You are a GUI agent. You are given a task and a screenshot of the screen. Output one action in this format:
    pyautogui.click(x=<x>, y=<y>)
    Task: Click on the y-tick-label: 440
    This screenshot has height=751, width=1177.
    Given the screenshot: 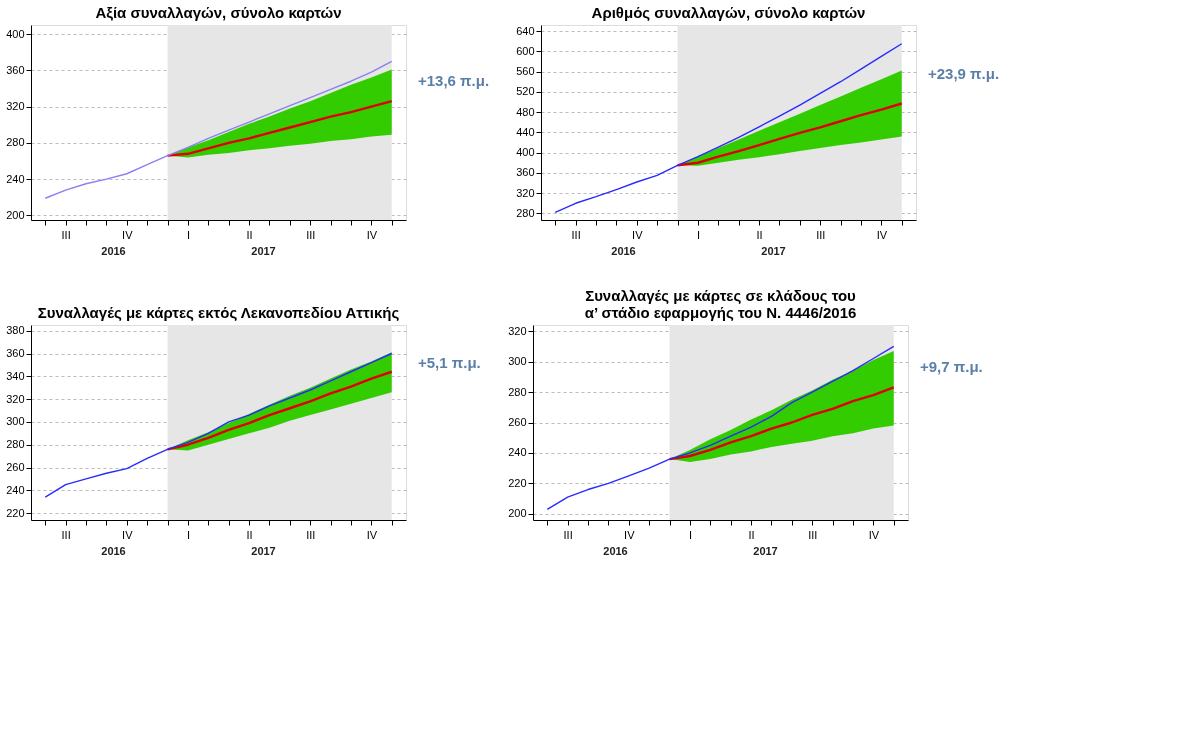 What is the action you would take?
    pyautogui.click(x=525, y=131)
    